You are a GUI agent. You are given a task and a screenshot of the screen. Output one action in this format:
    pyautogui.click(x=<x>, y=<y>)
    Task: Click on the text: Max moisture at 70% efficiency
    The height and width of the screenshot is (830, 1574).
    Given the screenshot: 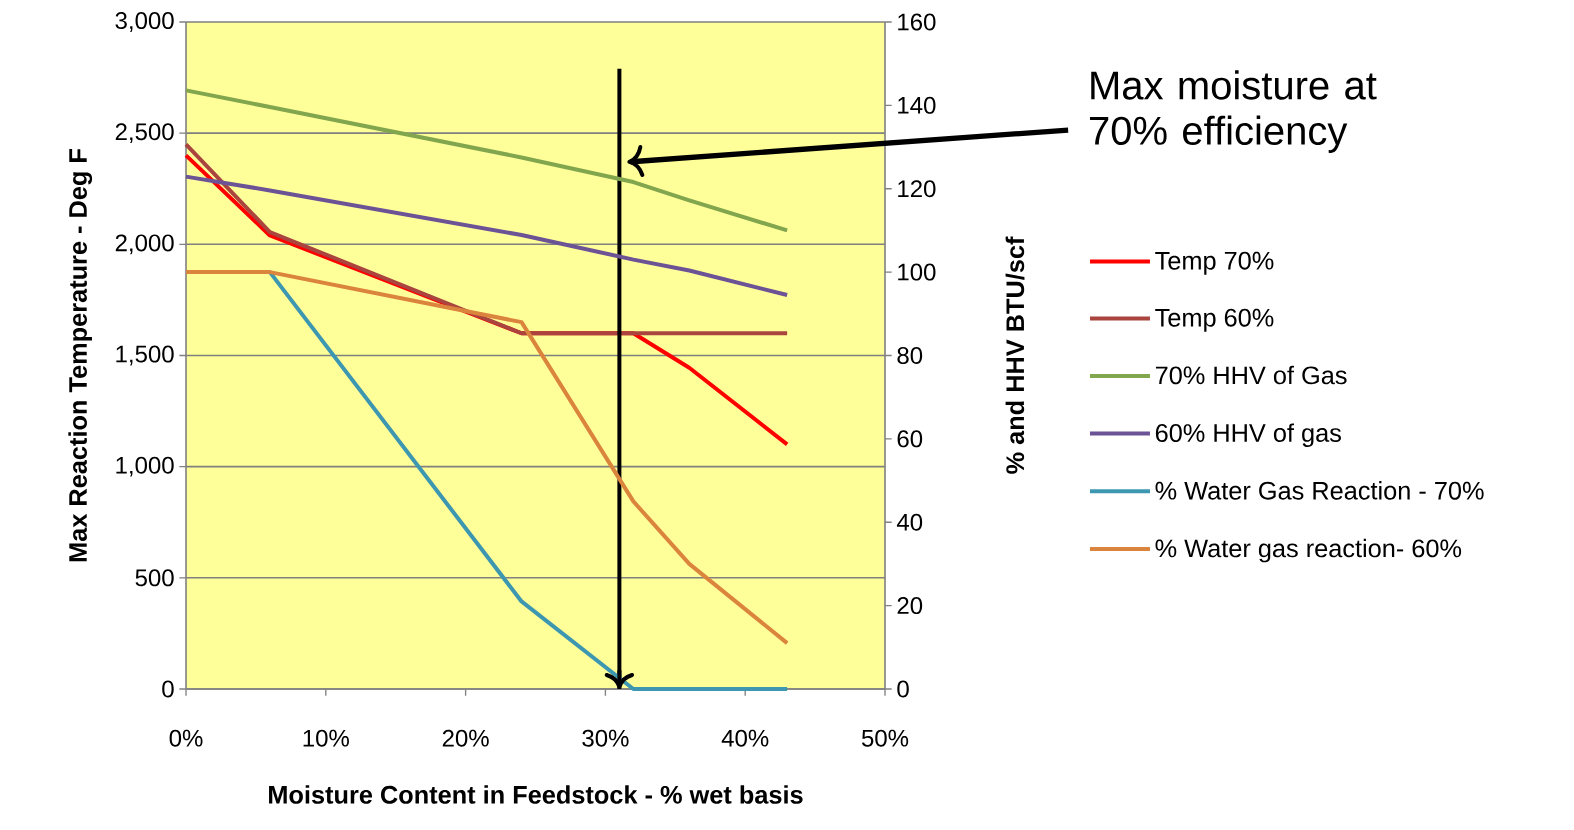 What is the action you would take?
    pyautogui.click(x=1233, y=111)
    